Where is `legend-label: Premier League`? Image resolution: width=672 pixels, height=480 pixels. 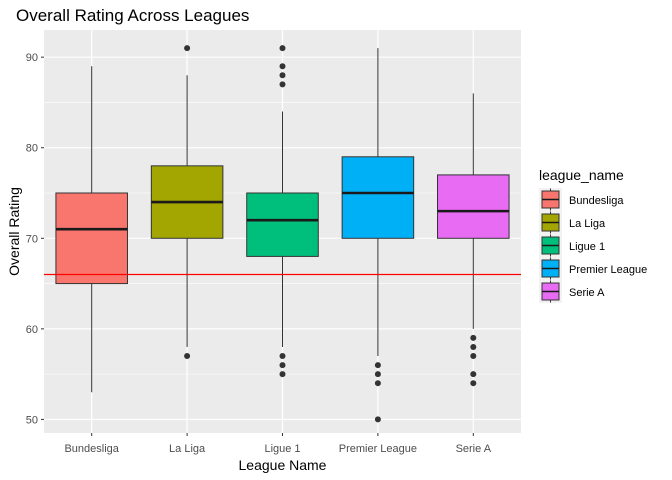 legend-label: Premier League is located at coordinates (608, 270).